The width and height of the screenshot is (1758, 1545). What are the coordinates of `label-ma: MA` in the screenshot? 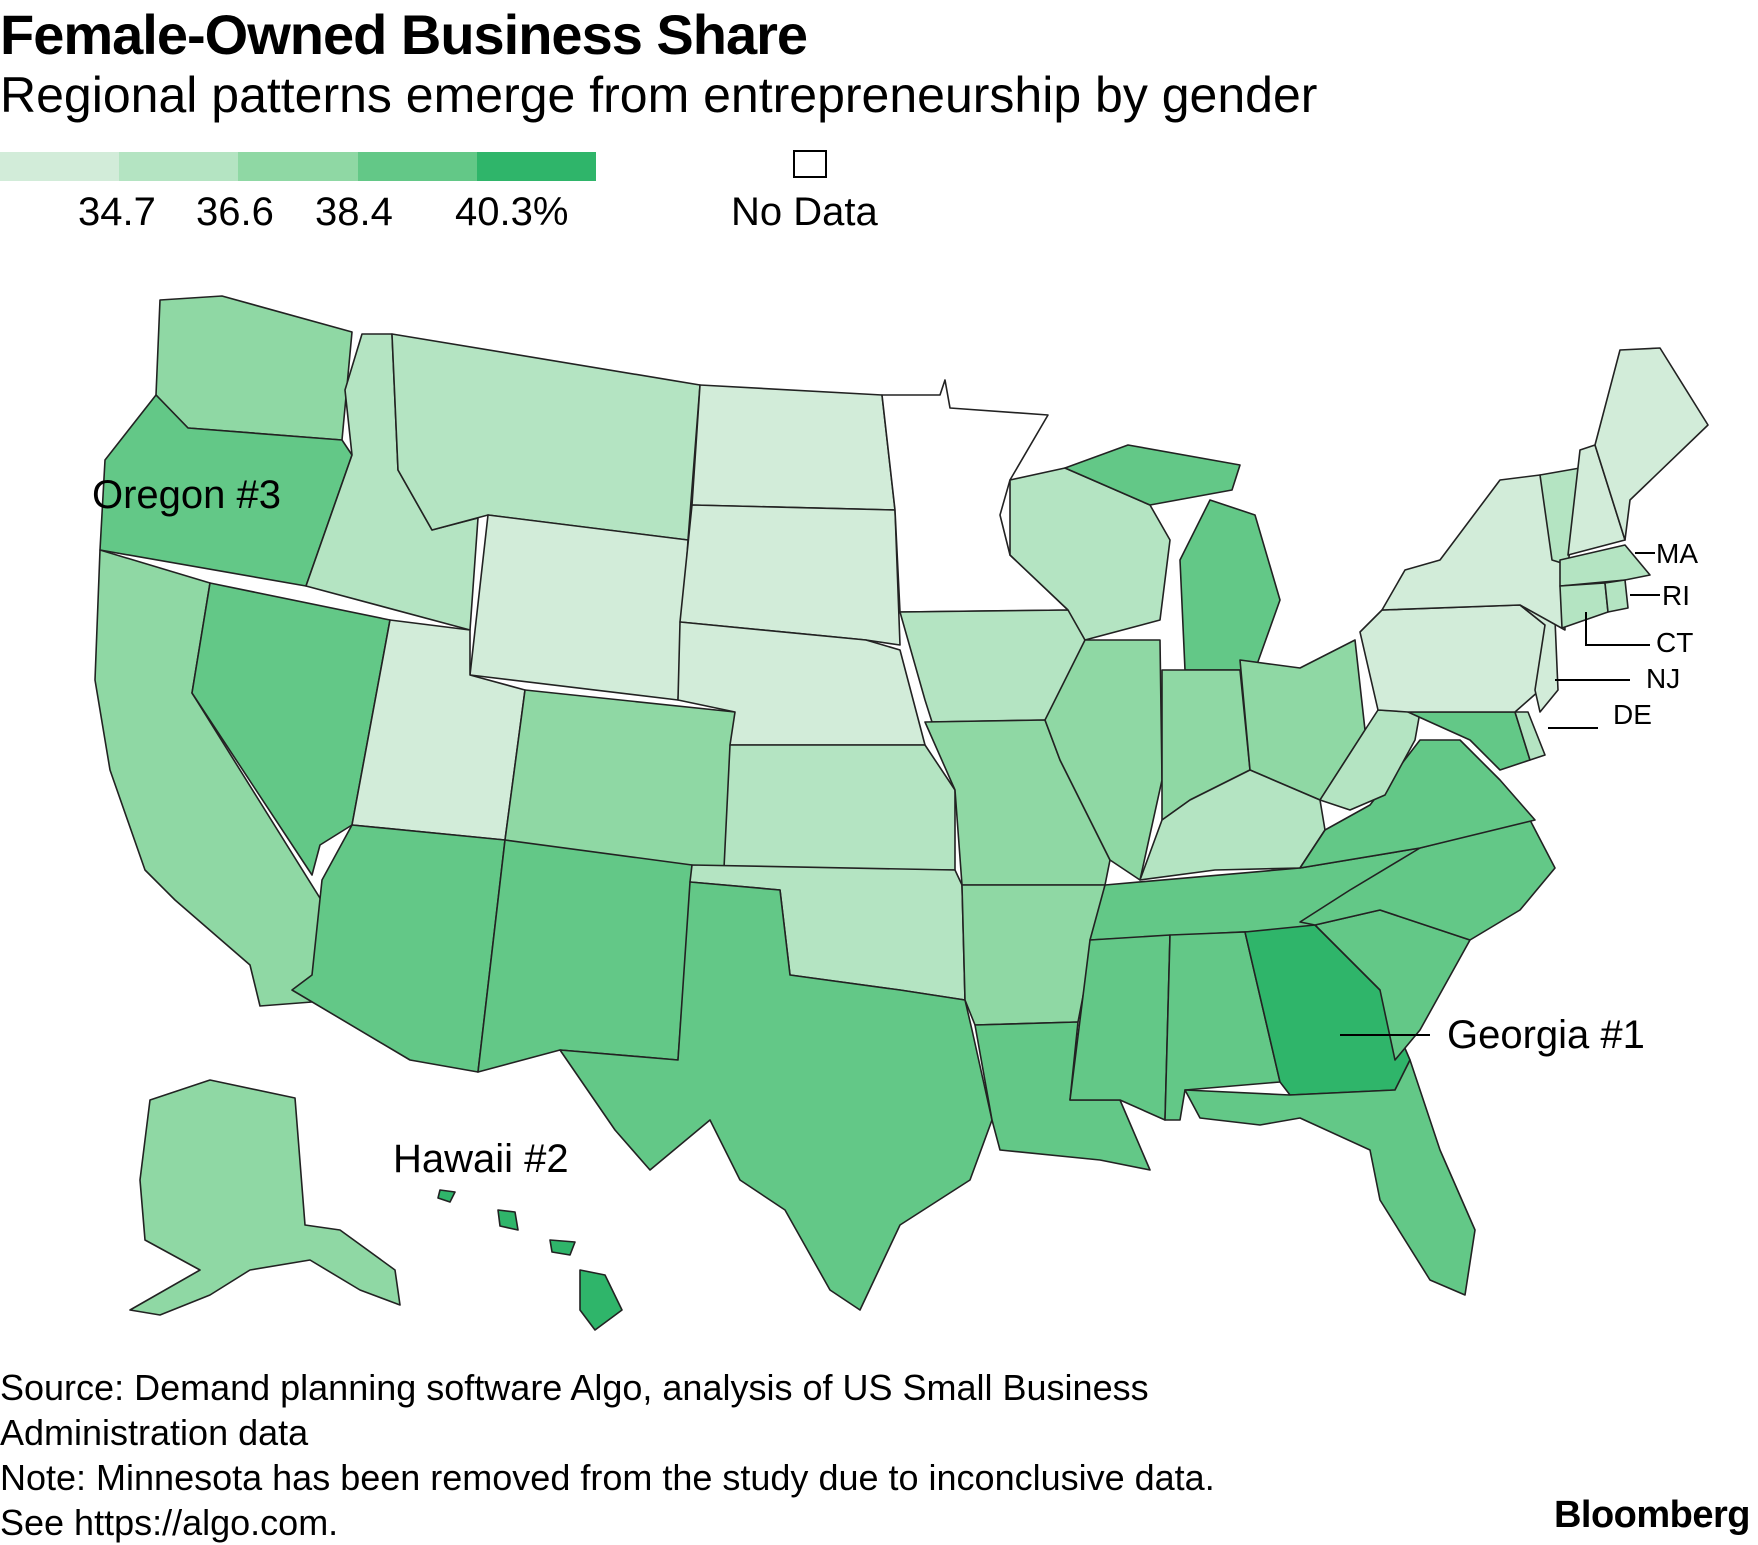 It's located at (1677, 553).